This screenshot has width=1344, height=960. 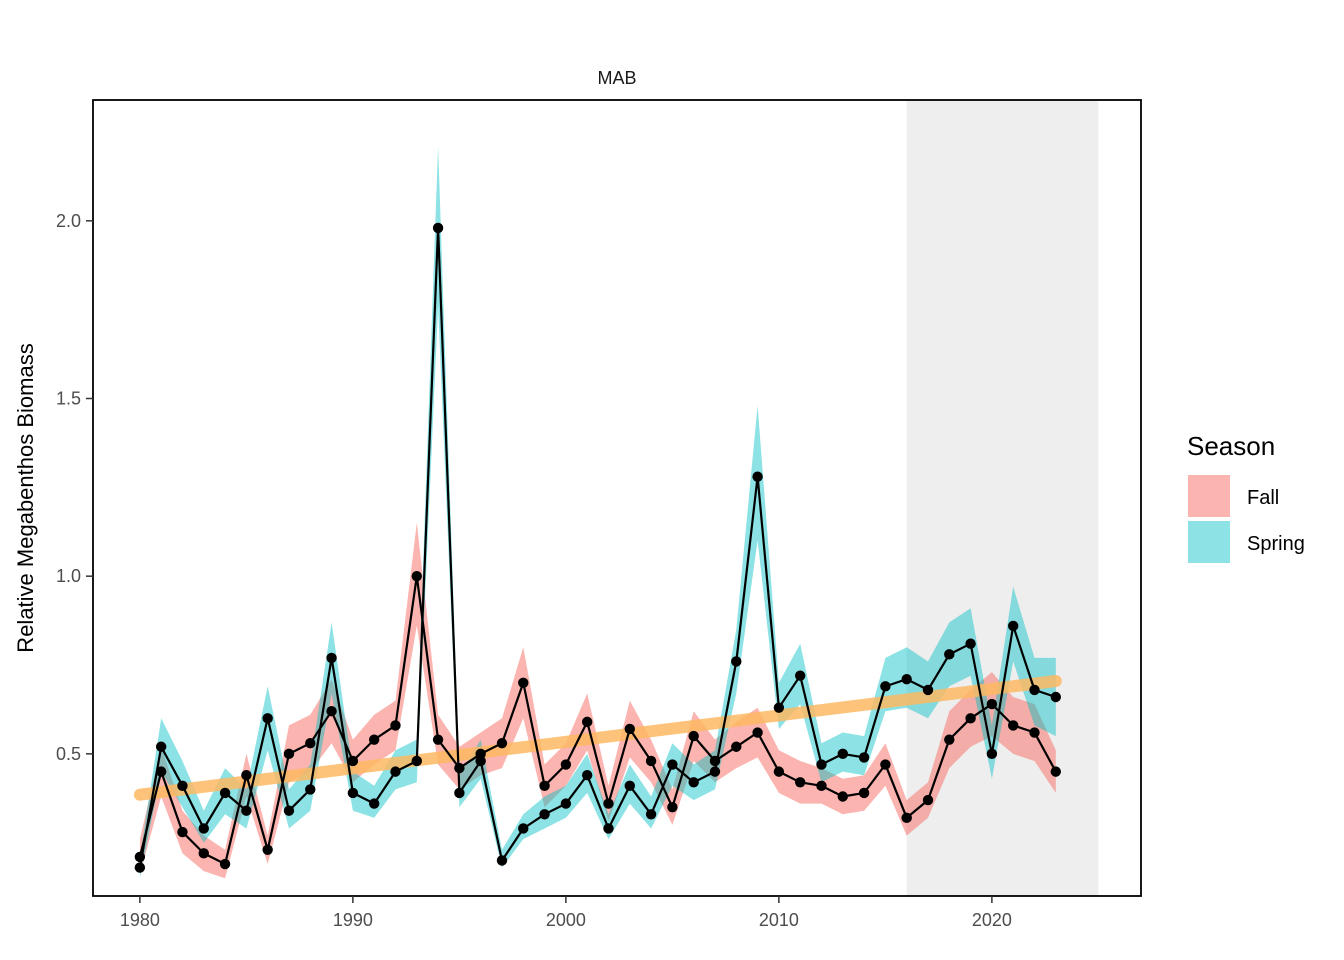 I want to click on legend-label-fall: Fall, so click(x=1263, y=498).